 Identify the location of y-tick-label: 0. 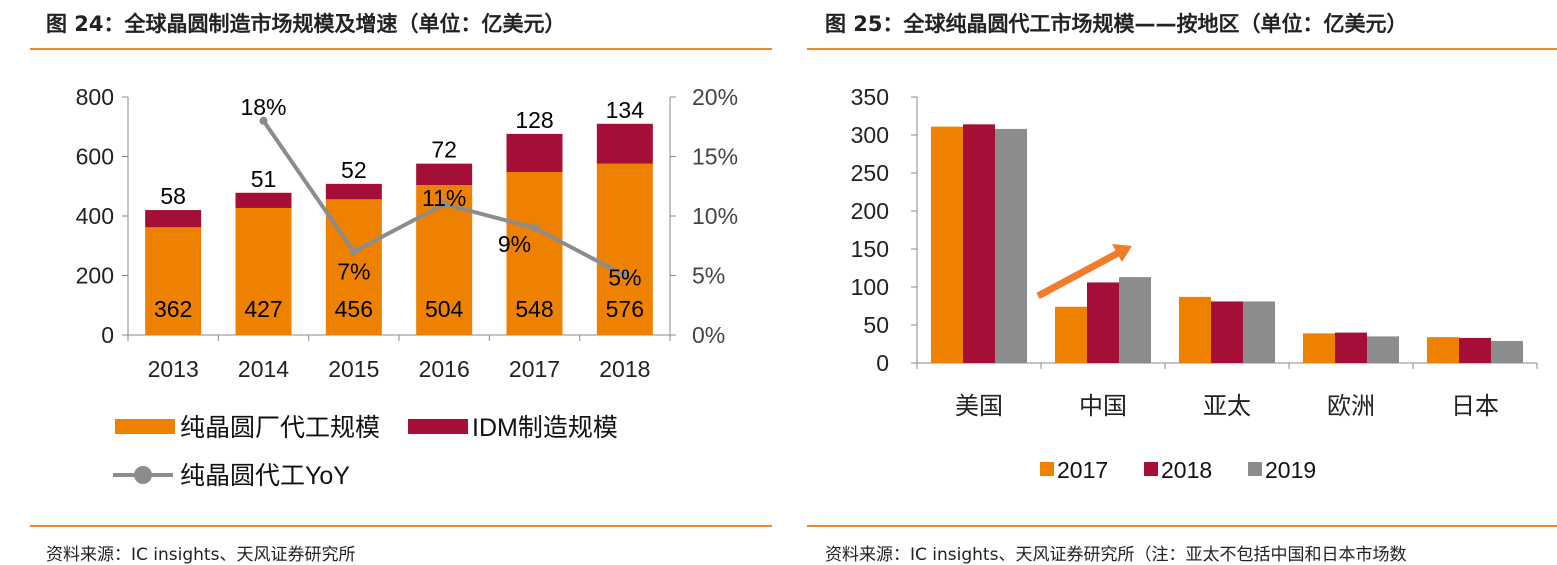
(882, 363).